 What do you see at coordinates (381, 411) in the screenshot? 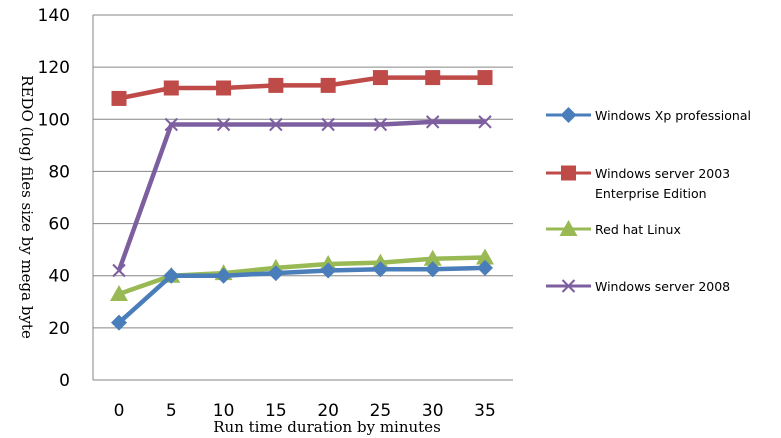
I see `x-tick-label-25: 25` at bounding box center [381, 411].